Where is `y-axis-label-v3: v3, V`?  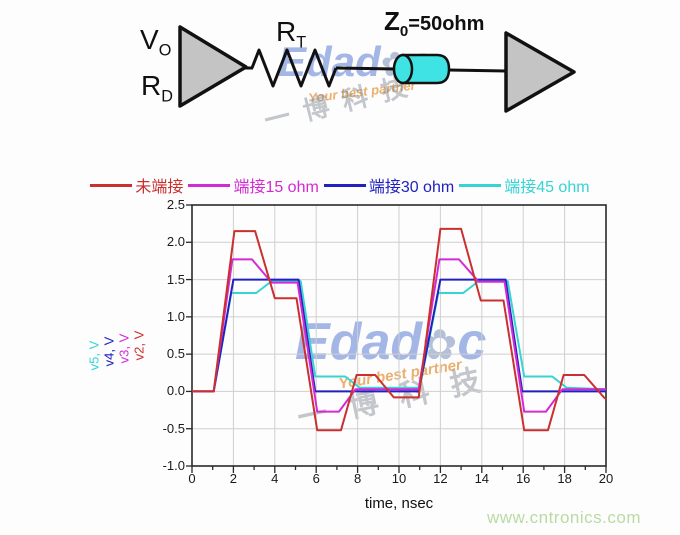
y-axis-label-v3: v3, V is located at coordinates (124, 348).